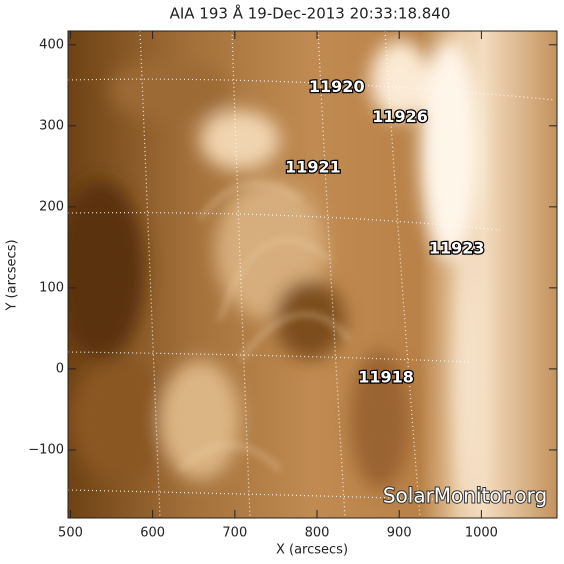  I want to click on region-label: 11926, so click(400, 116).